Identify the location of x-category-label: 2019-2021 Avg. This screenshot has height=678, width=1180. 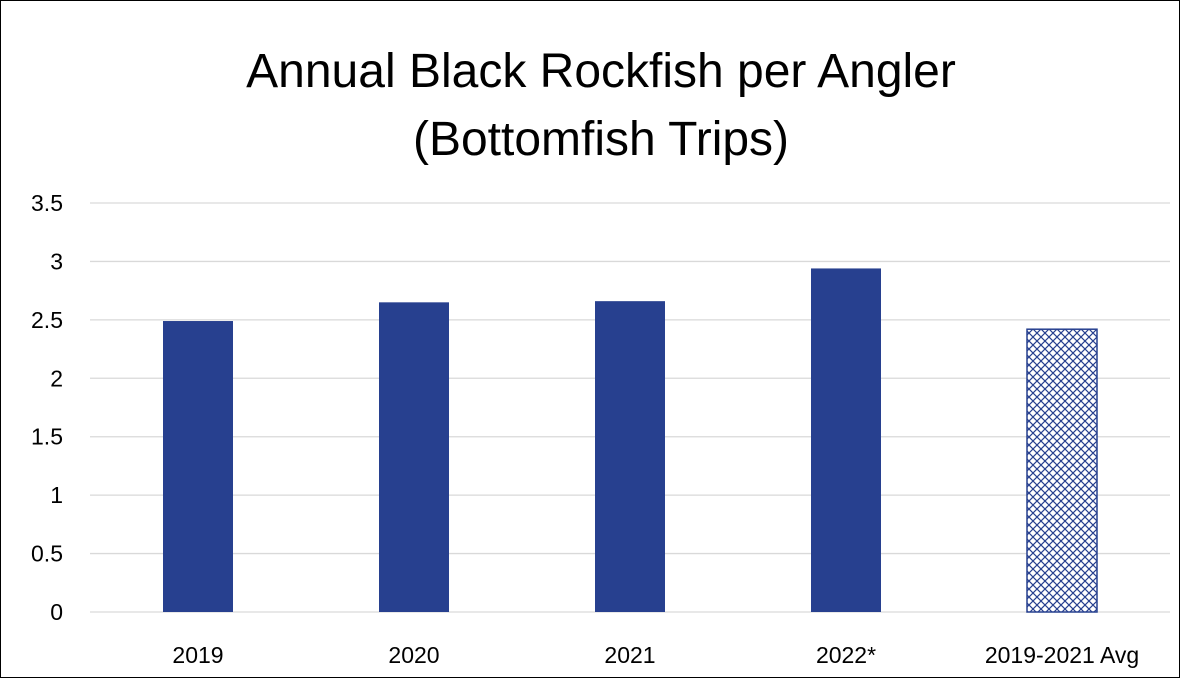
(1062, 655).